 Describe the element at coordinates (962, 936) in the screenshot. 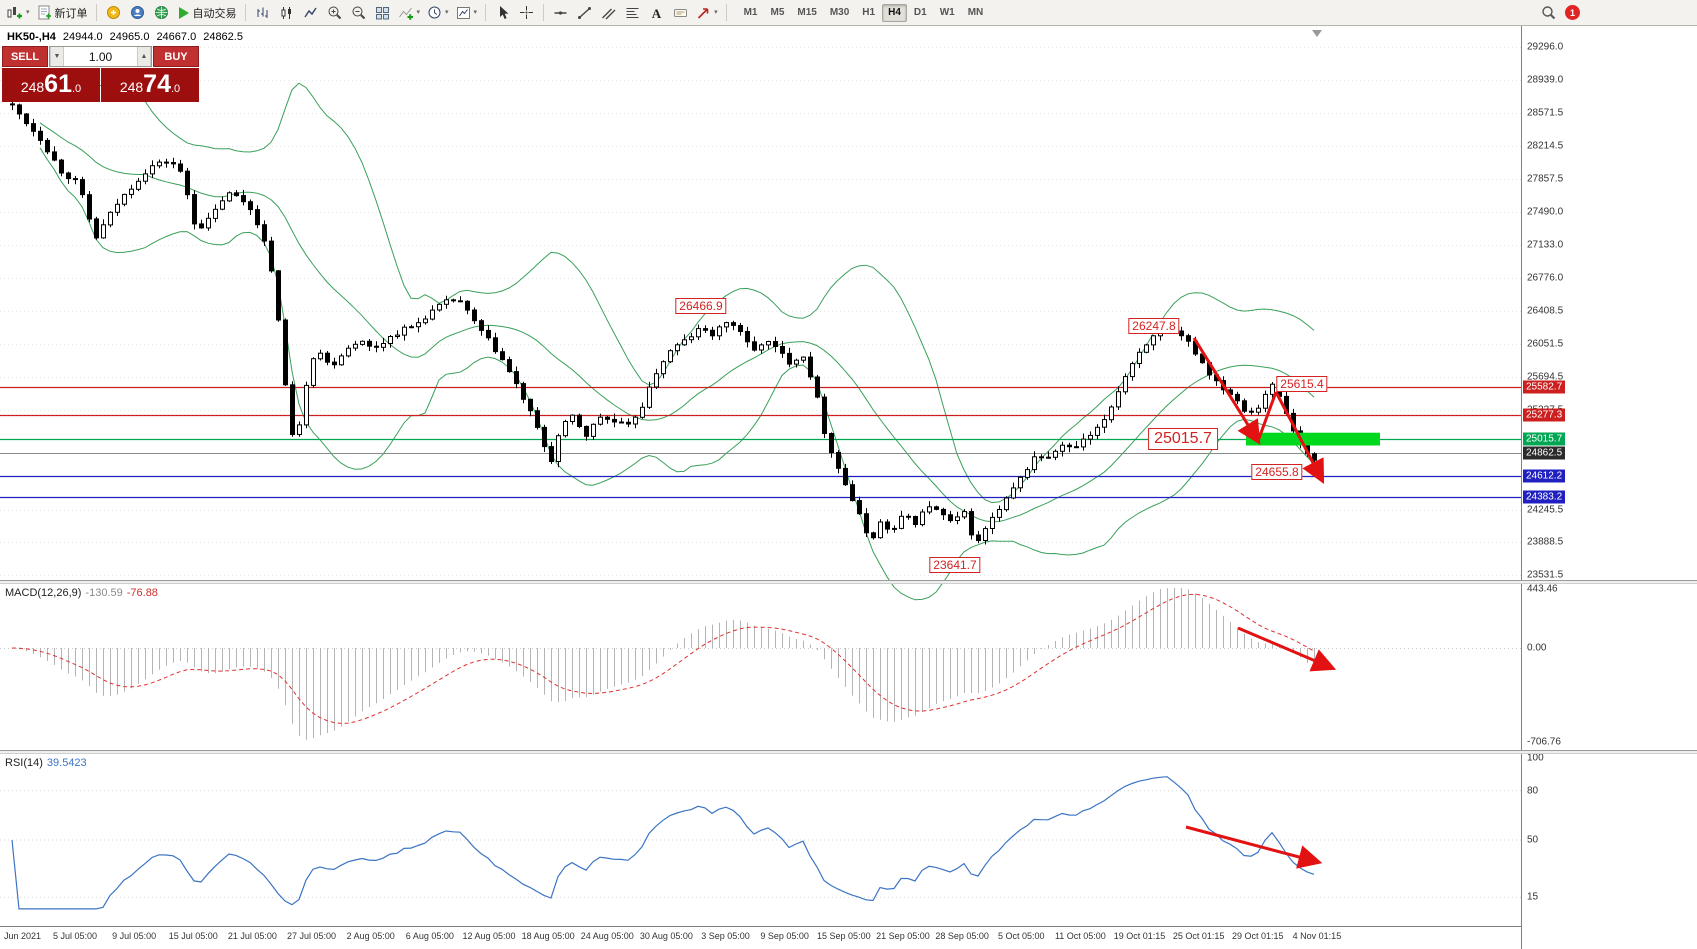

I see `time-tick-label: 28 Sep 05:00` at that location.